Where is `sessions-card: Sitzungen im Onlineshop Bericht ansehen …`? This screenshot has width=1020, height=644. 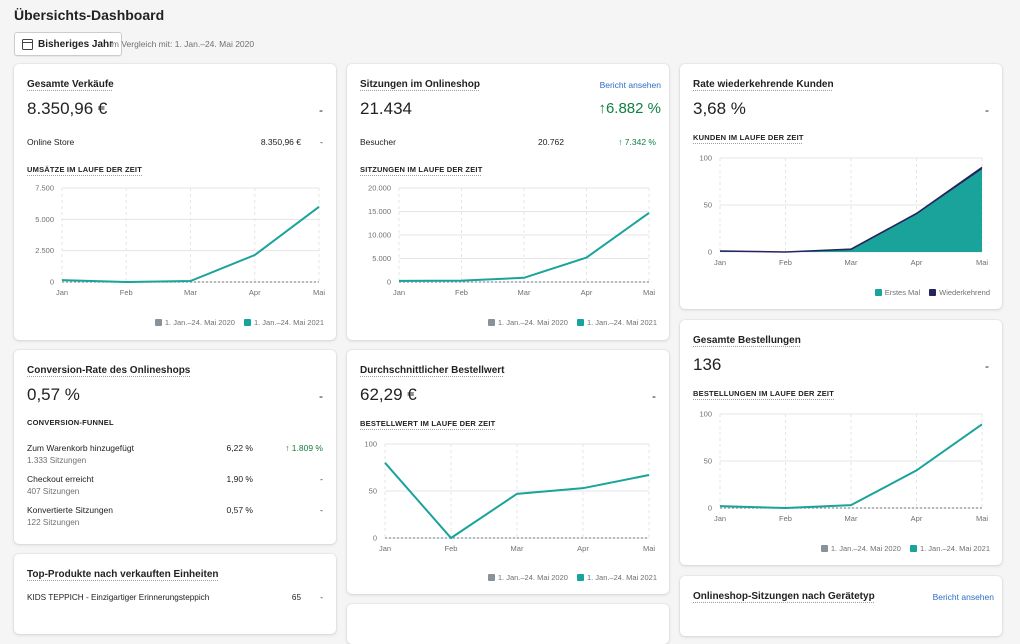 sessions-card: Sitzungen im Onlineshop Bericht ansehen … is located at coordinates (508, 202).